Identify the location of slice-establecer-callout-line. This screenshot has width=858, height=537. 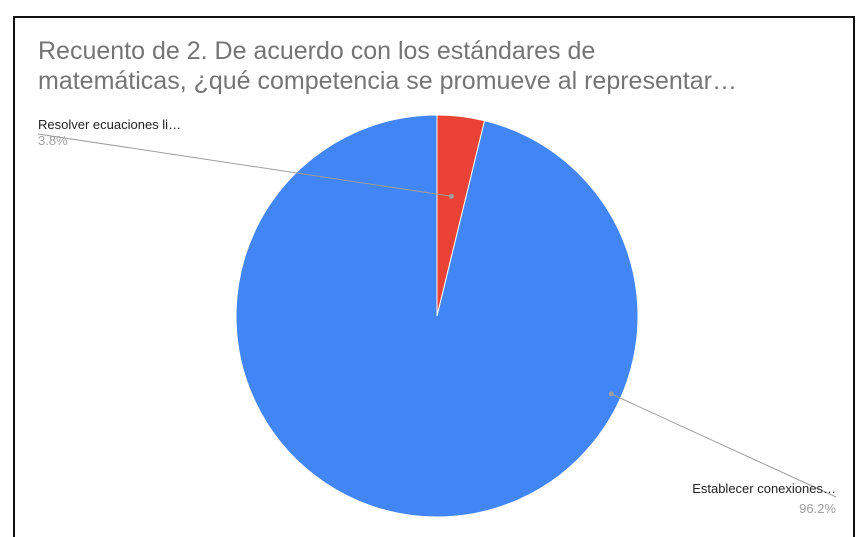
(724, 445).